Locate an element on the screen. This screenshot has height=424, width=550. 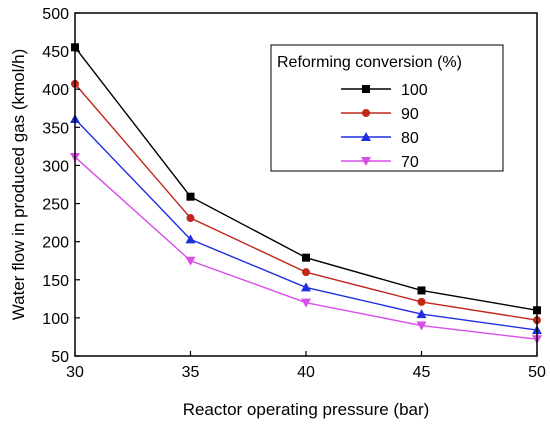
x-tick-label: 40 is located at coordinates (306, 372).